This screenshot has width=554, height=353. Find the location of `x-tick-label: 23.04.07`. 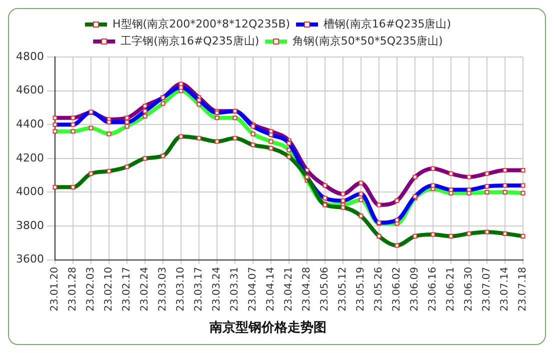

x-tick-label: 23.04.07 is located at coordinates (253, 289).